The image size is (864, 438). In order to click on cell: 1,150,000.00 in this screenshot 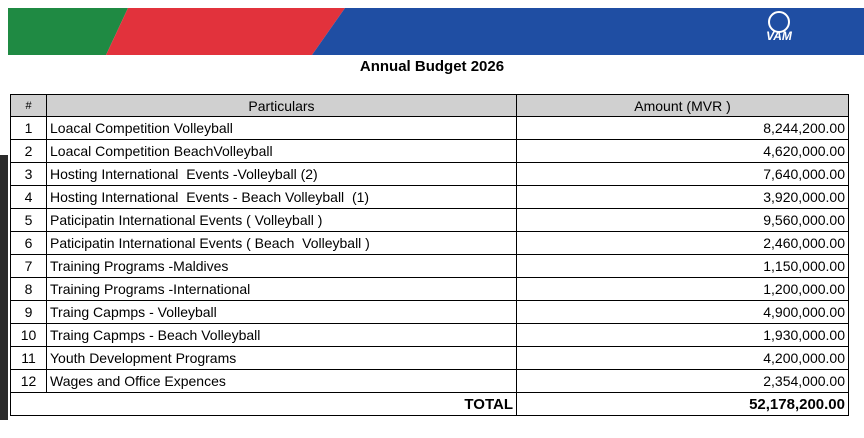, I will do `click(682, 266)`.